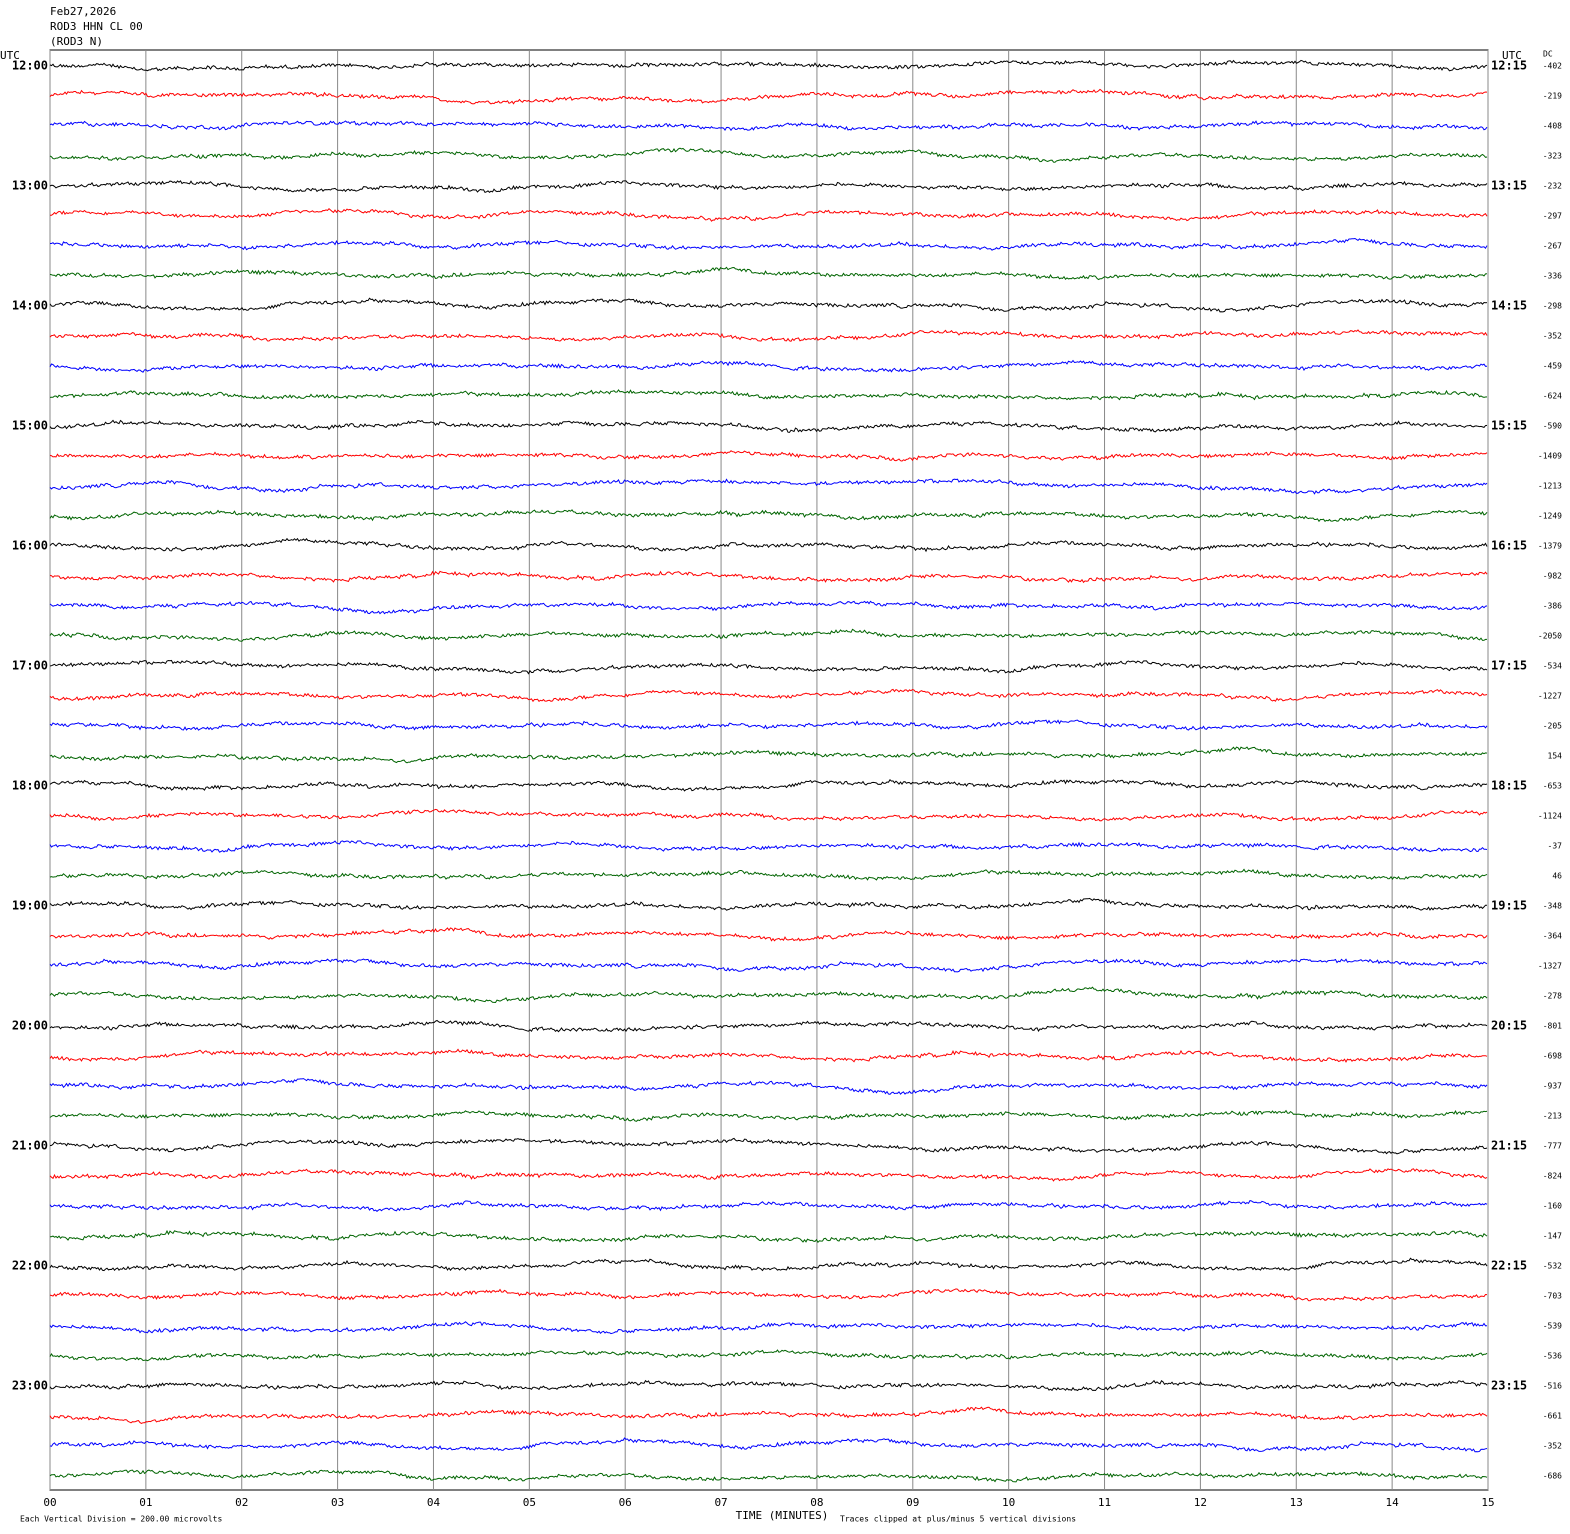 The image size is (1570, 1534). Describe the element at coordinates (1552, 1416) in the screenshot. I see `dc-offset: -661` at that location.